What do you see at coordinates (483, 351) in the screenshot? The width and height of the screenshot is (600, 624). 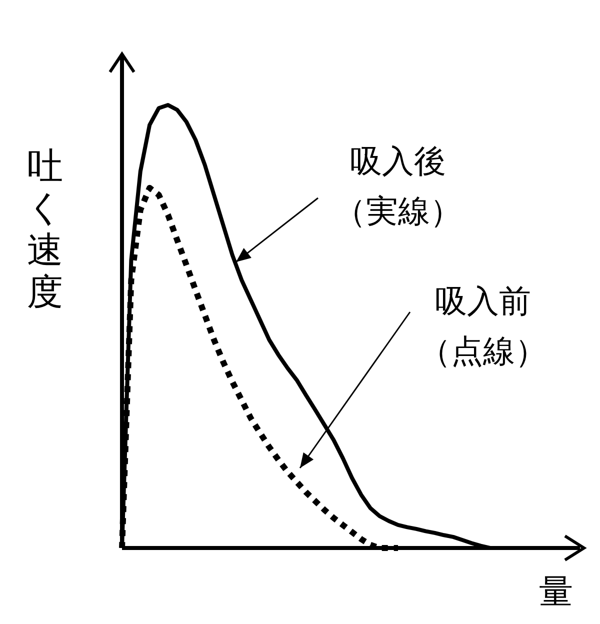 I see `annotation: （点線）` at bounding box center [483, 351].